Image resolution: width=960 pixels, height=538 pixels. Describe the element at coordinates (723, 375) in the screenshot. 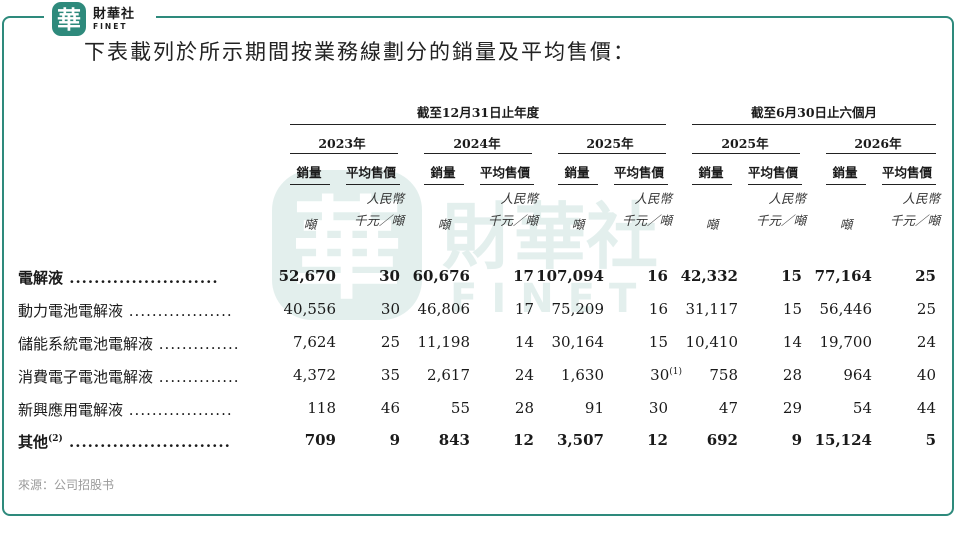

I see `cell-value: 758` at that location.